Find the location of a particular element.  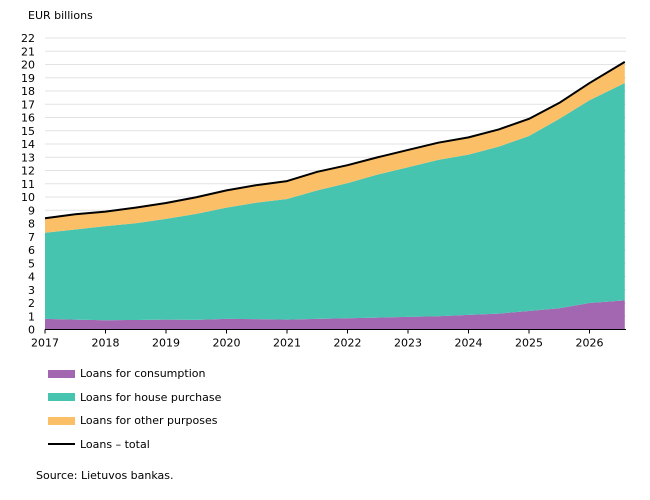

y-tick-label: 11 is located at coordinates (28, 184).